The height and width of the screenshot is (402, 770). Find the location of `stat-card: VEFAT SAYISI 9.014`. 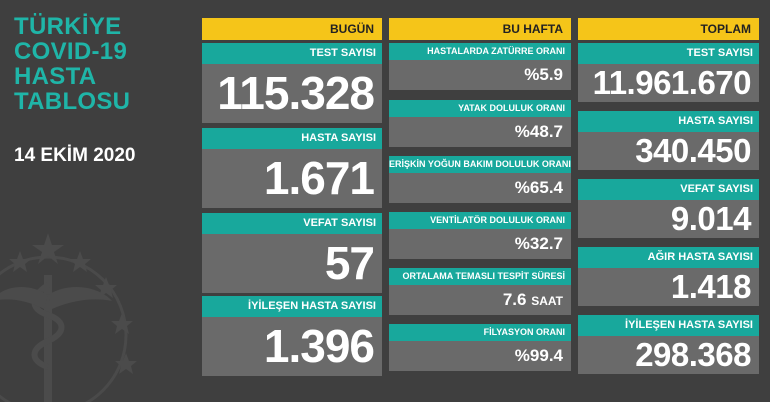

stat-card: VEFAT SAYISI 9.014 is located at coordinates (668, 208).